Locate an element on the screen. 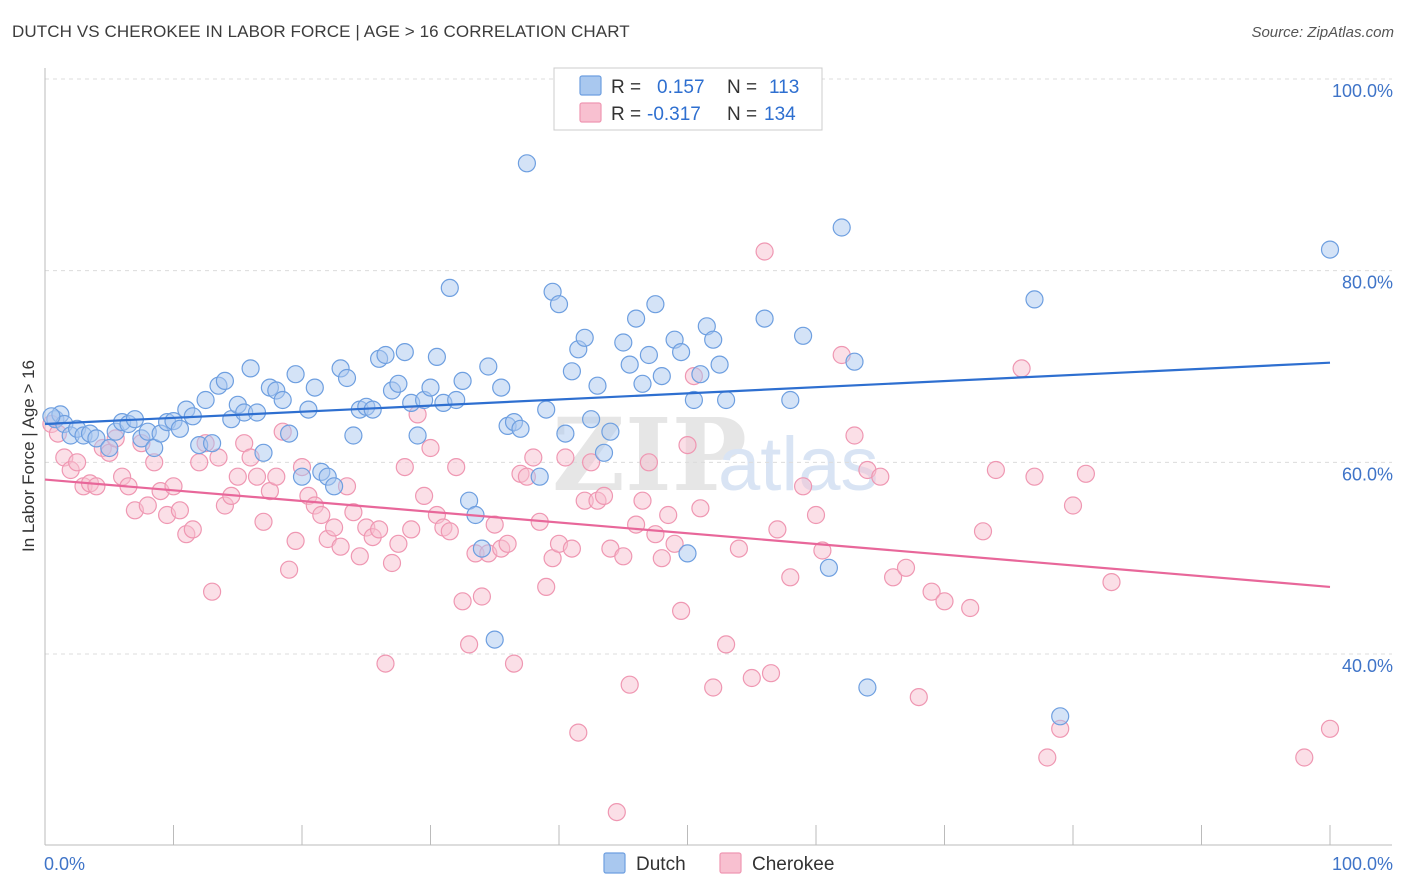 This screenshot has height=892, width=1406. legend-r-label-cherokee: R = is located at coordinates (626, 114).